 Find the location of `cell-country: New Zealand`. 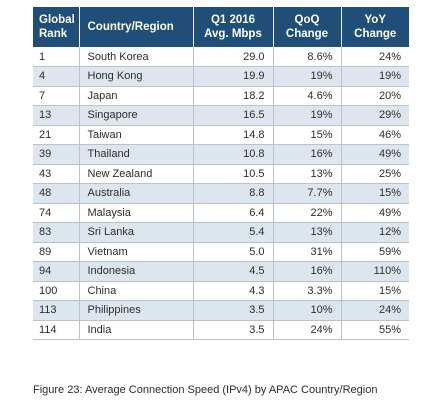

cell-country: New Zealand is located at coordinates (135, 174).